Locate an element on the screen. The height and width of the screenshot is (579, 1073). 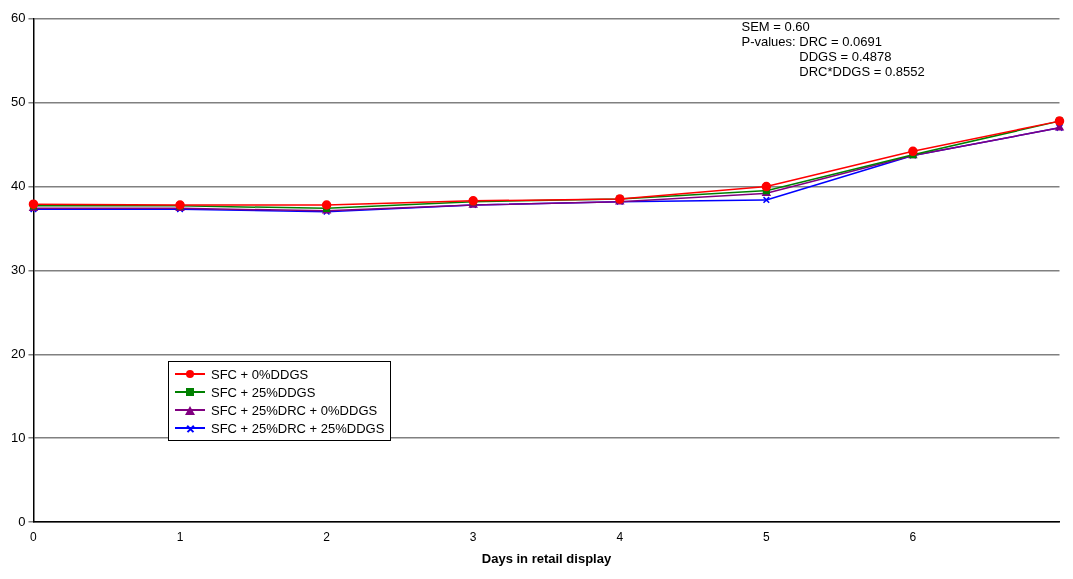
annotation: SEM = 0.60 is located at coordinates (775, 26).